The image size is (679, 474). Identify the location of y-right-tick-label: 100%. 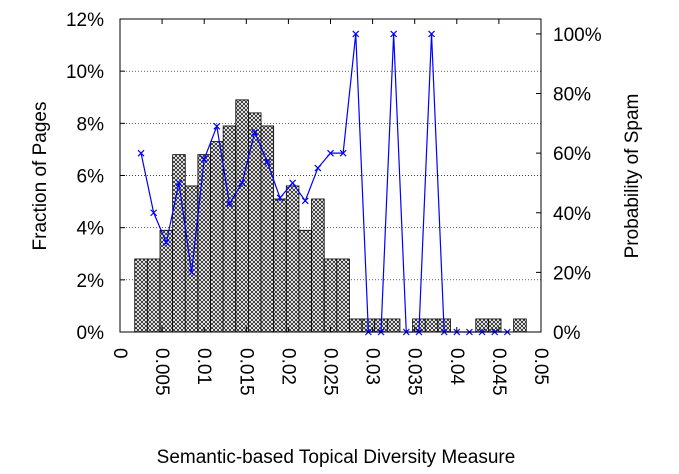
(577, 35).